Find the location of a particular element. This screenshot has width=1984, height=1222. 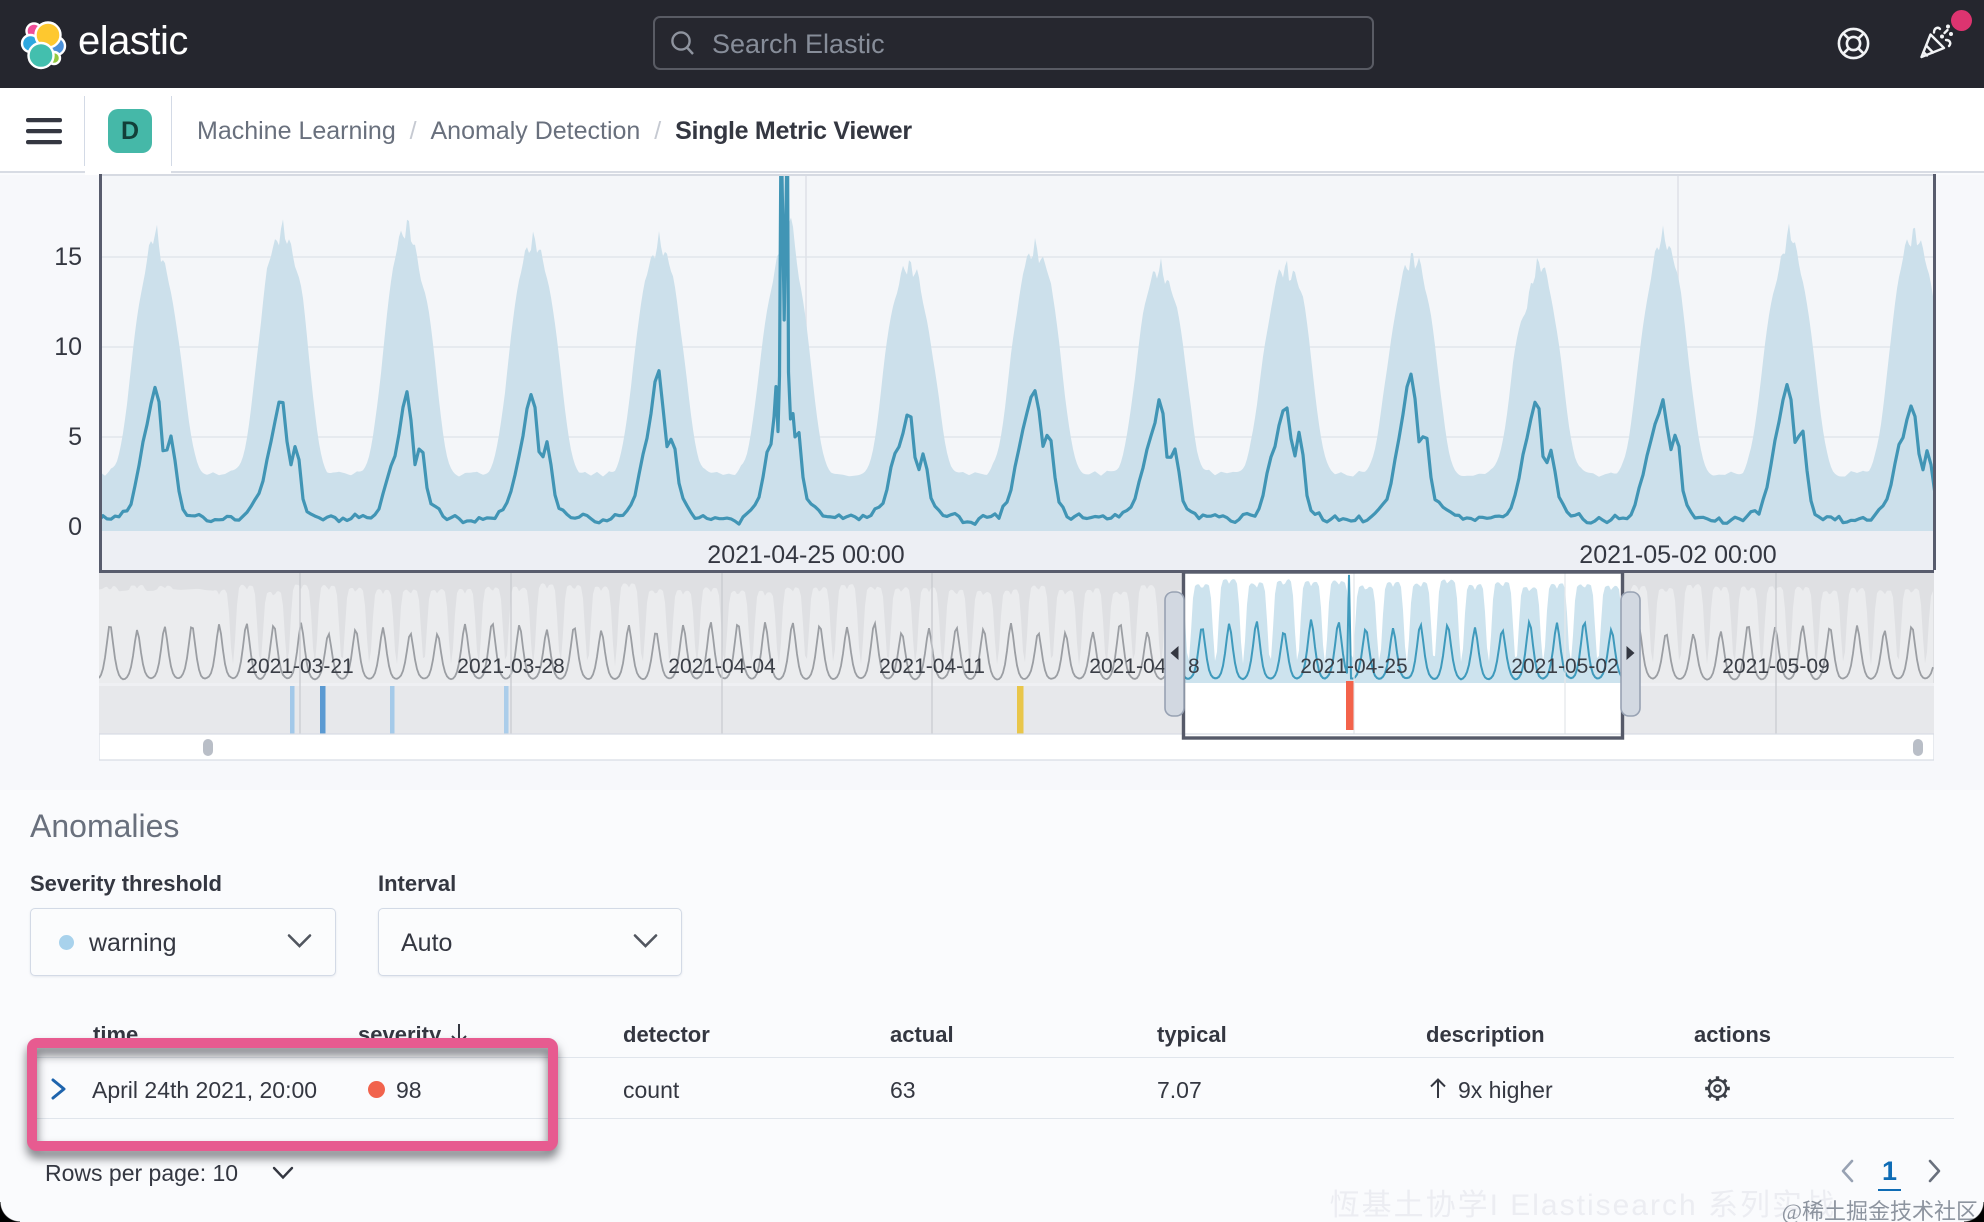

svg-text: 2021-03-28 is located at coordinates (510, 666).